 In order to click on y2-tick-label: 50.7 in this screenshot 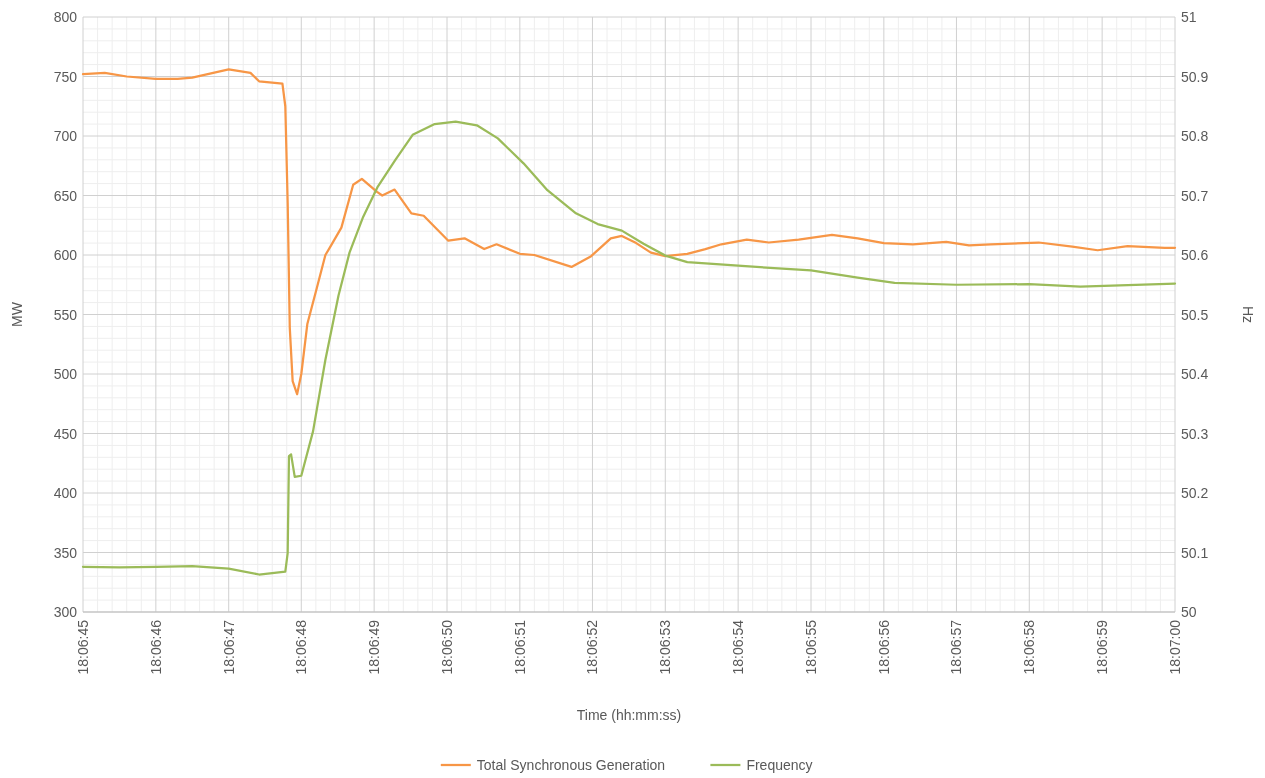, I will do `click(1195, 195)`.